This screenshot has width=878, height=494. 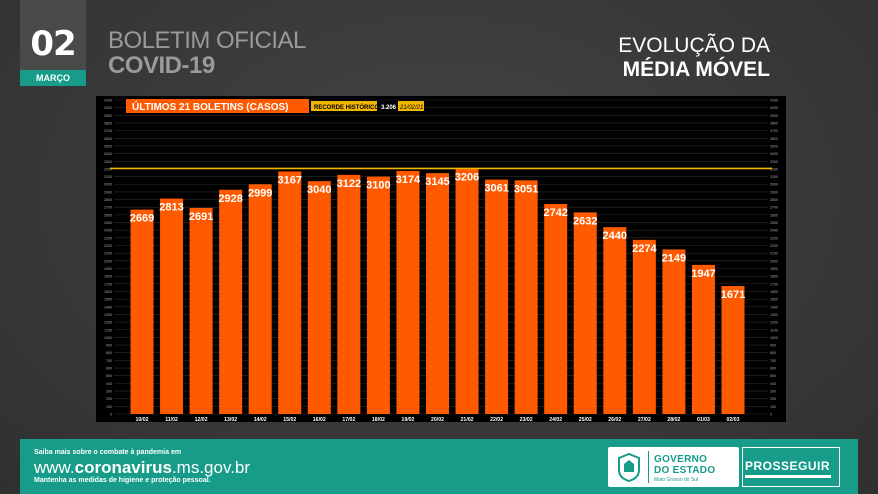 I want to click on bar-value-label: 2440, so click(x=615, y=236).